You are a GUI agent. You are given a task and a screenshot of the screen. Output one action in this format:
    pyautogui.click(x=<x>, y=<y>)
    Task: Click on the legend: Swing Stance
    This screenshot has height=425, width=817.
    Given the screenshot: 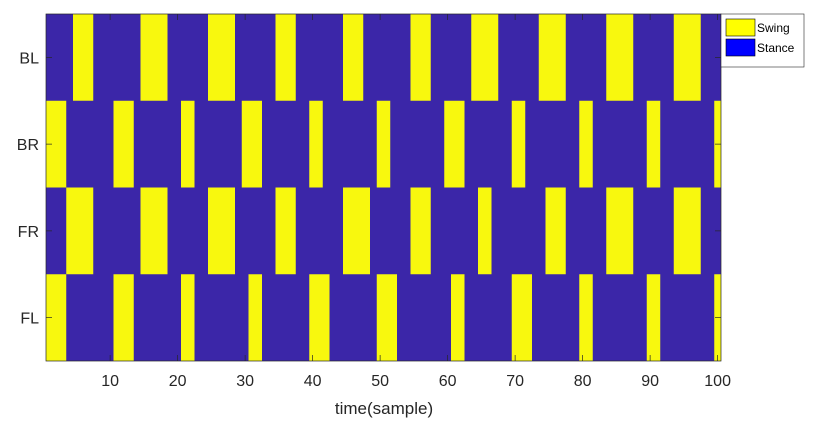 What is the action you would take?
    pyautogui.click(x=762, y=40)
    